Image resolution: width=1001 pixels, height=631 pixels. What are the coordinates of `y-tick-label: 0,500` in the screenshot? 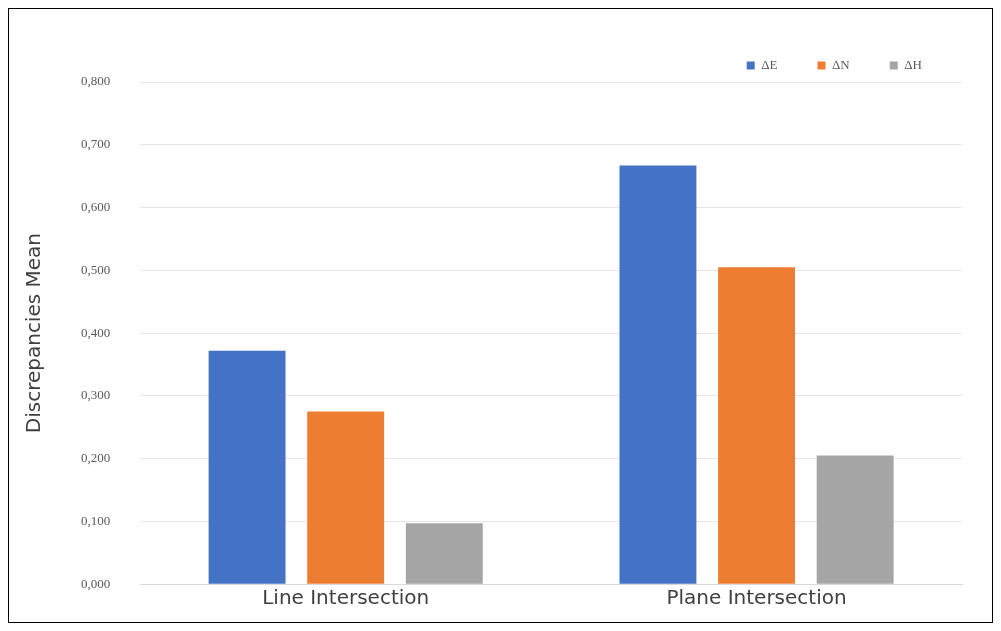 It's located at (96, 269).